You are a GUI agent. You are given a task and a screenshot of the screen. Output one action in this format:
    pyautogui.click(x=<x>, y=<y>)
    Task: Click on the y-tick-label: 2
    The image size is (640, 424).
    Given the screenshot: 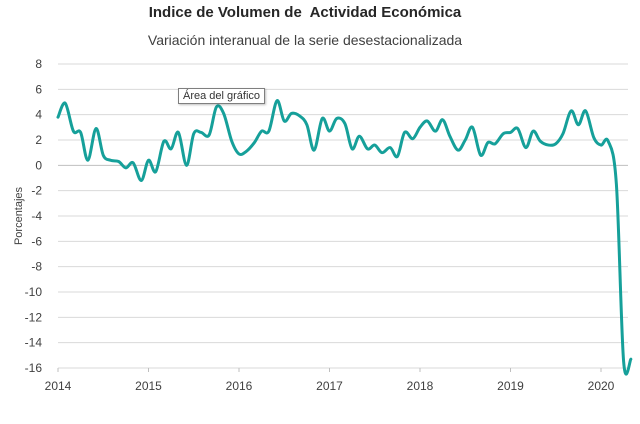 What is the action you would take?
    pyautogui.click(x=38, y=140)
    